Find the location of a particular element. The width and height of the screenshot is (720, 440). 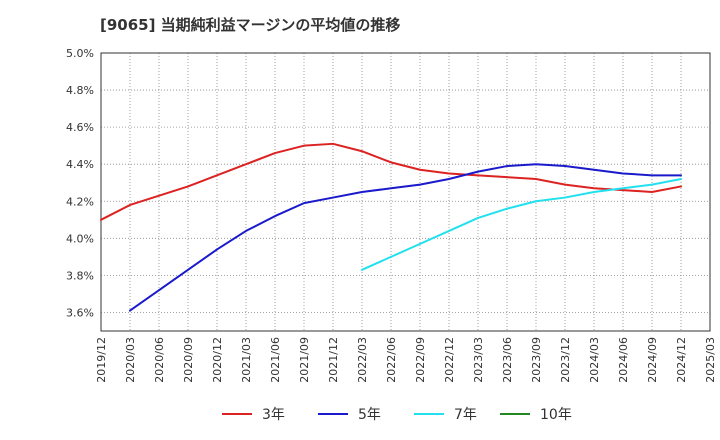

x-tick-label: 2023/03 is located at coordinates (478, 360).